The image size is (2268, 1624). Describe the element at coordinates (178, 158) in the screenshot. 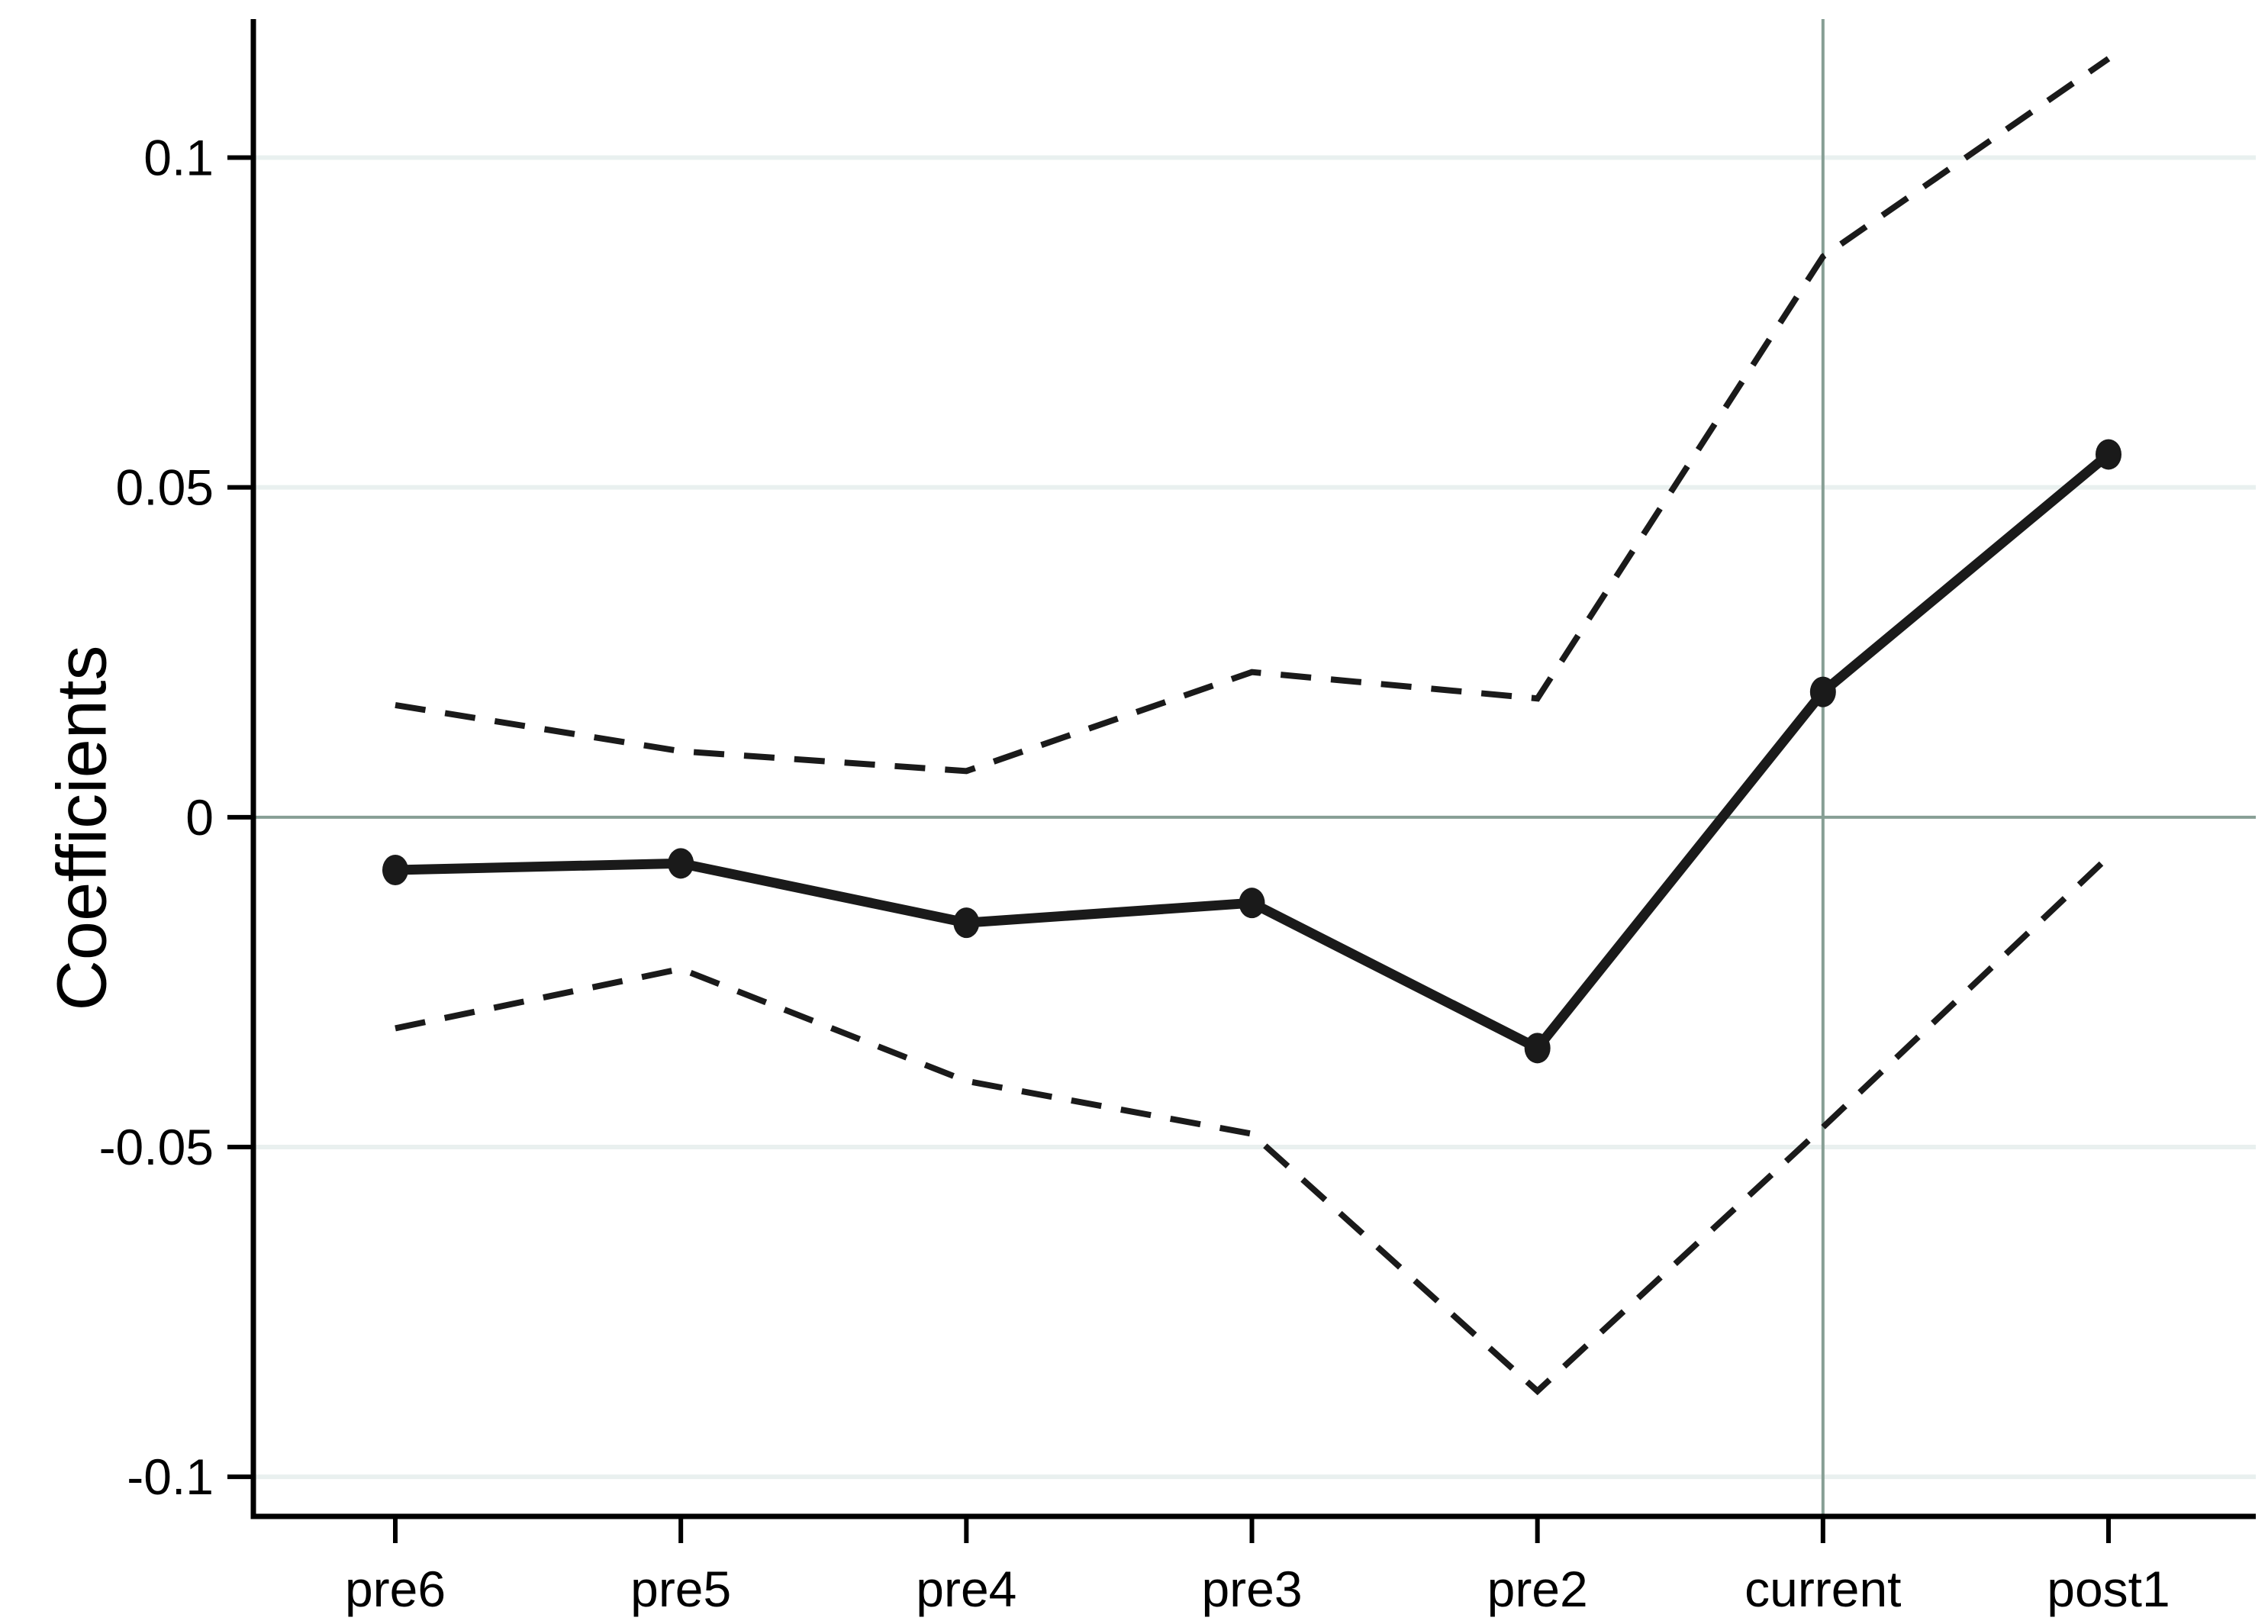

I see `y-tick-label: 0.1` at that location.